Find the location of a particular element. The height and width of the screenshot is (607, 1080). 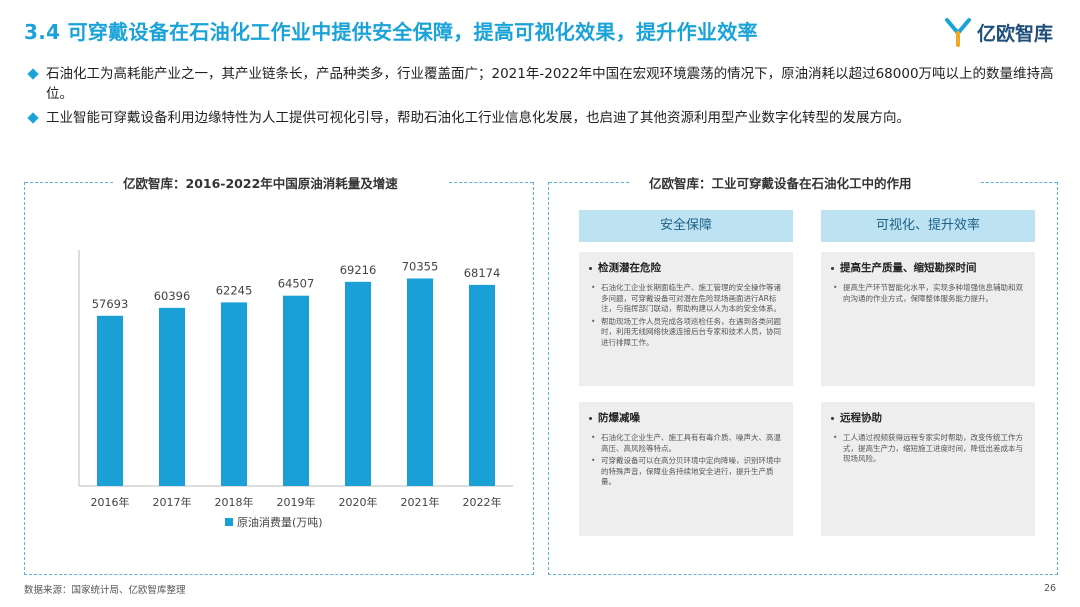

column-header-efficiency: 可视化、提升效率 is located at coordinates (928, 226).